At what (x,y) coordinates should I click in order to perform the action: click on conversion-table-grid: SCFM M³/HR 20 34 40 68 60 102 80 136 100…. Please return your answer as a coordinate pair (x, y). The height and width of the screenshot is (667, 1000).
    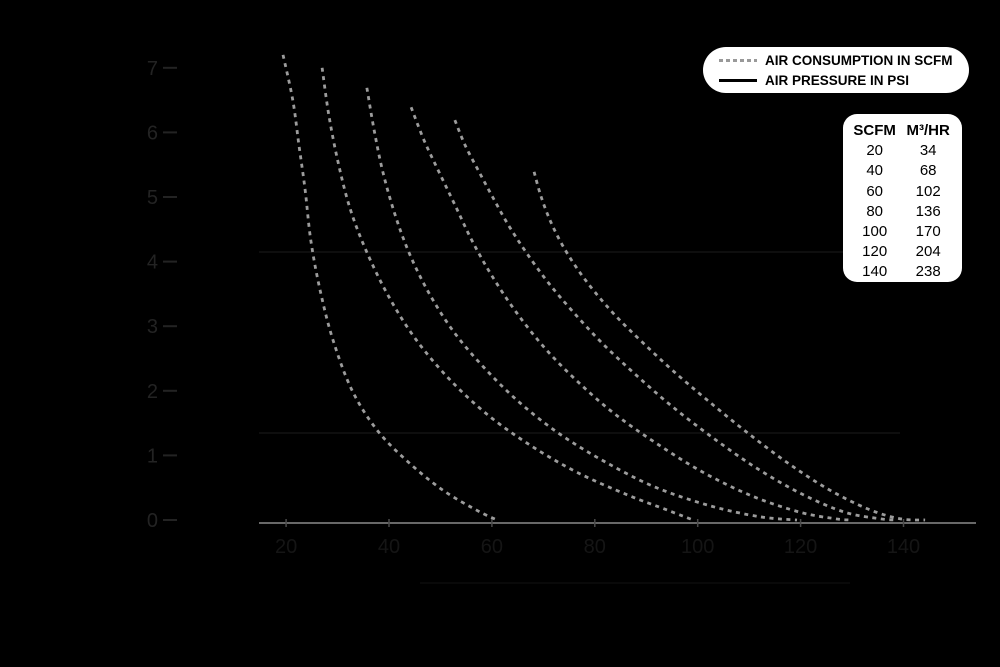
    Looking at the image, I should click on (902, 202).